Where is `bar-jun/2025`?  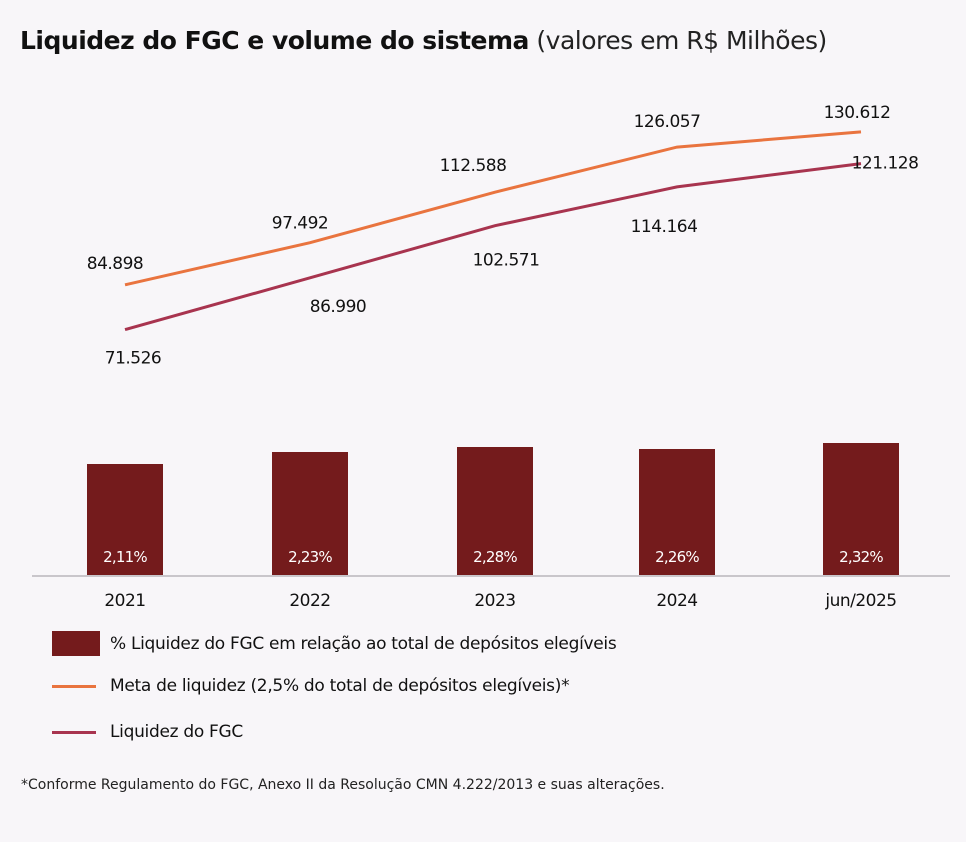
bar-jun/2025 is located at coordinates (861, 509).